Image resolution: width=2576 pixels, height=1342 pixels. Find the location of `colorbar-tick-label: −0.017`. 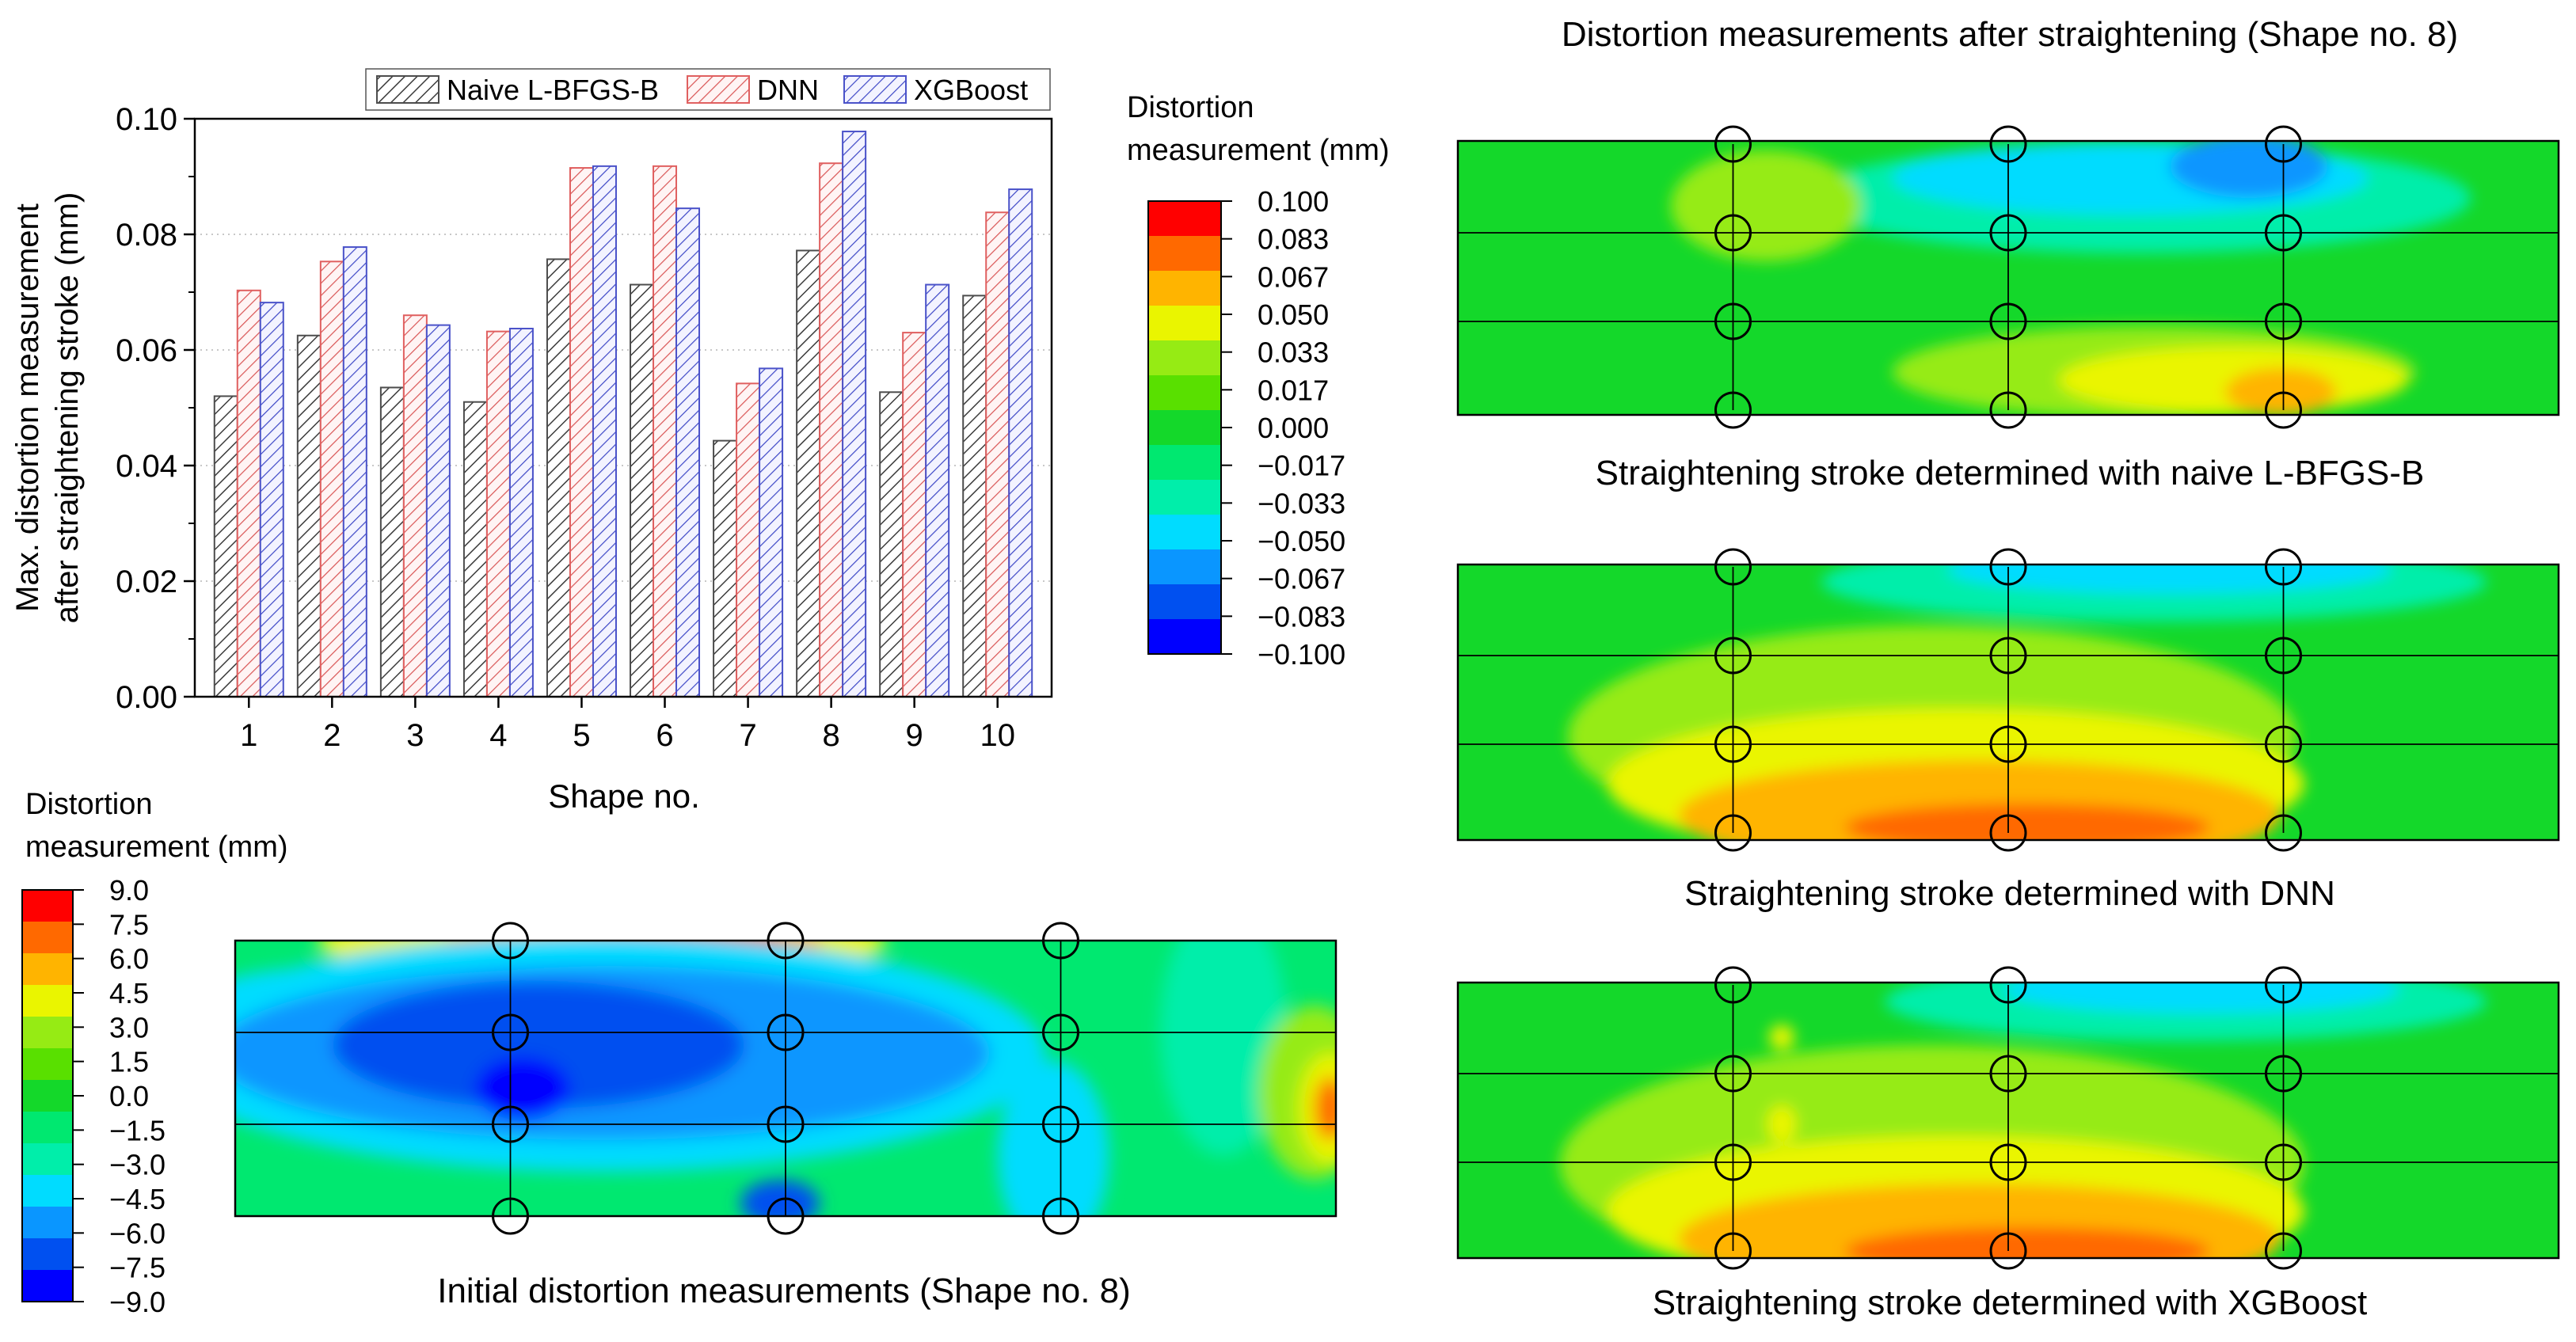

colorbar-tick-label: −0.017 is located at coordinates (1301, 466).